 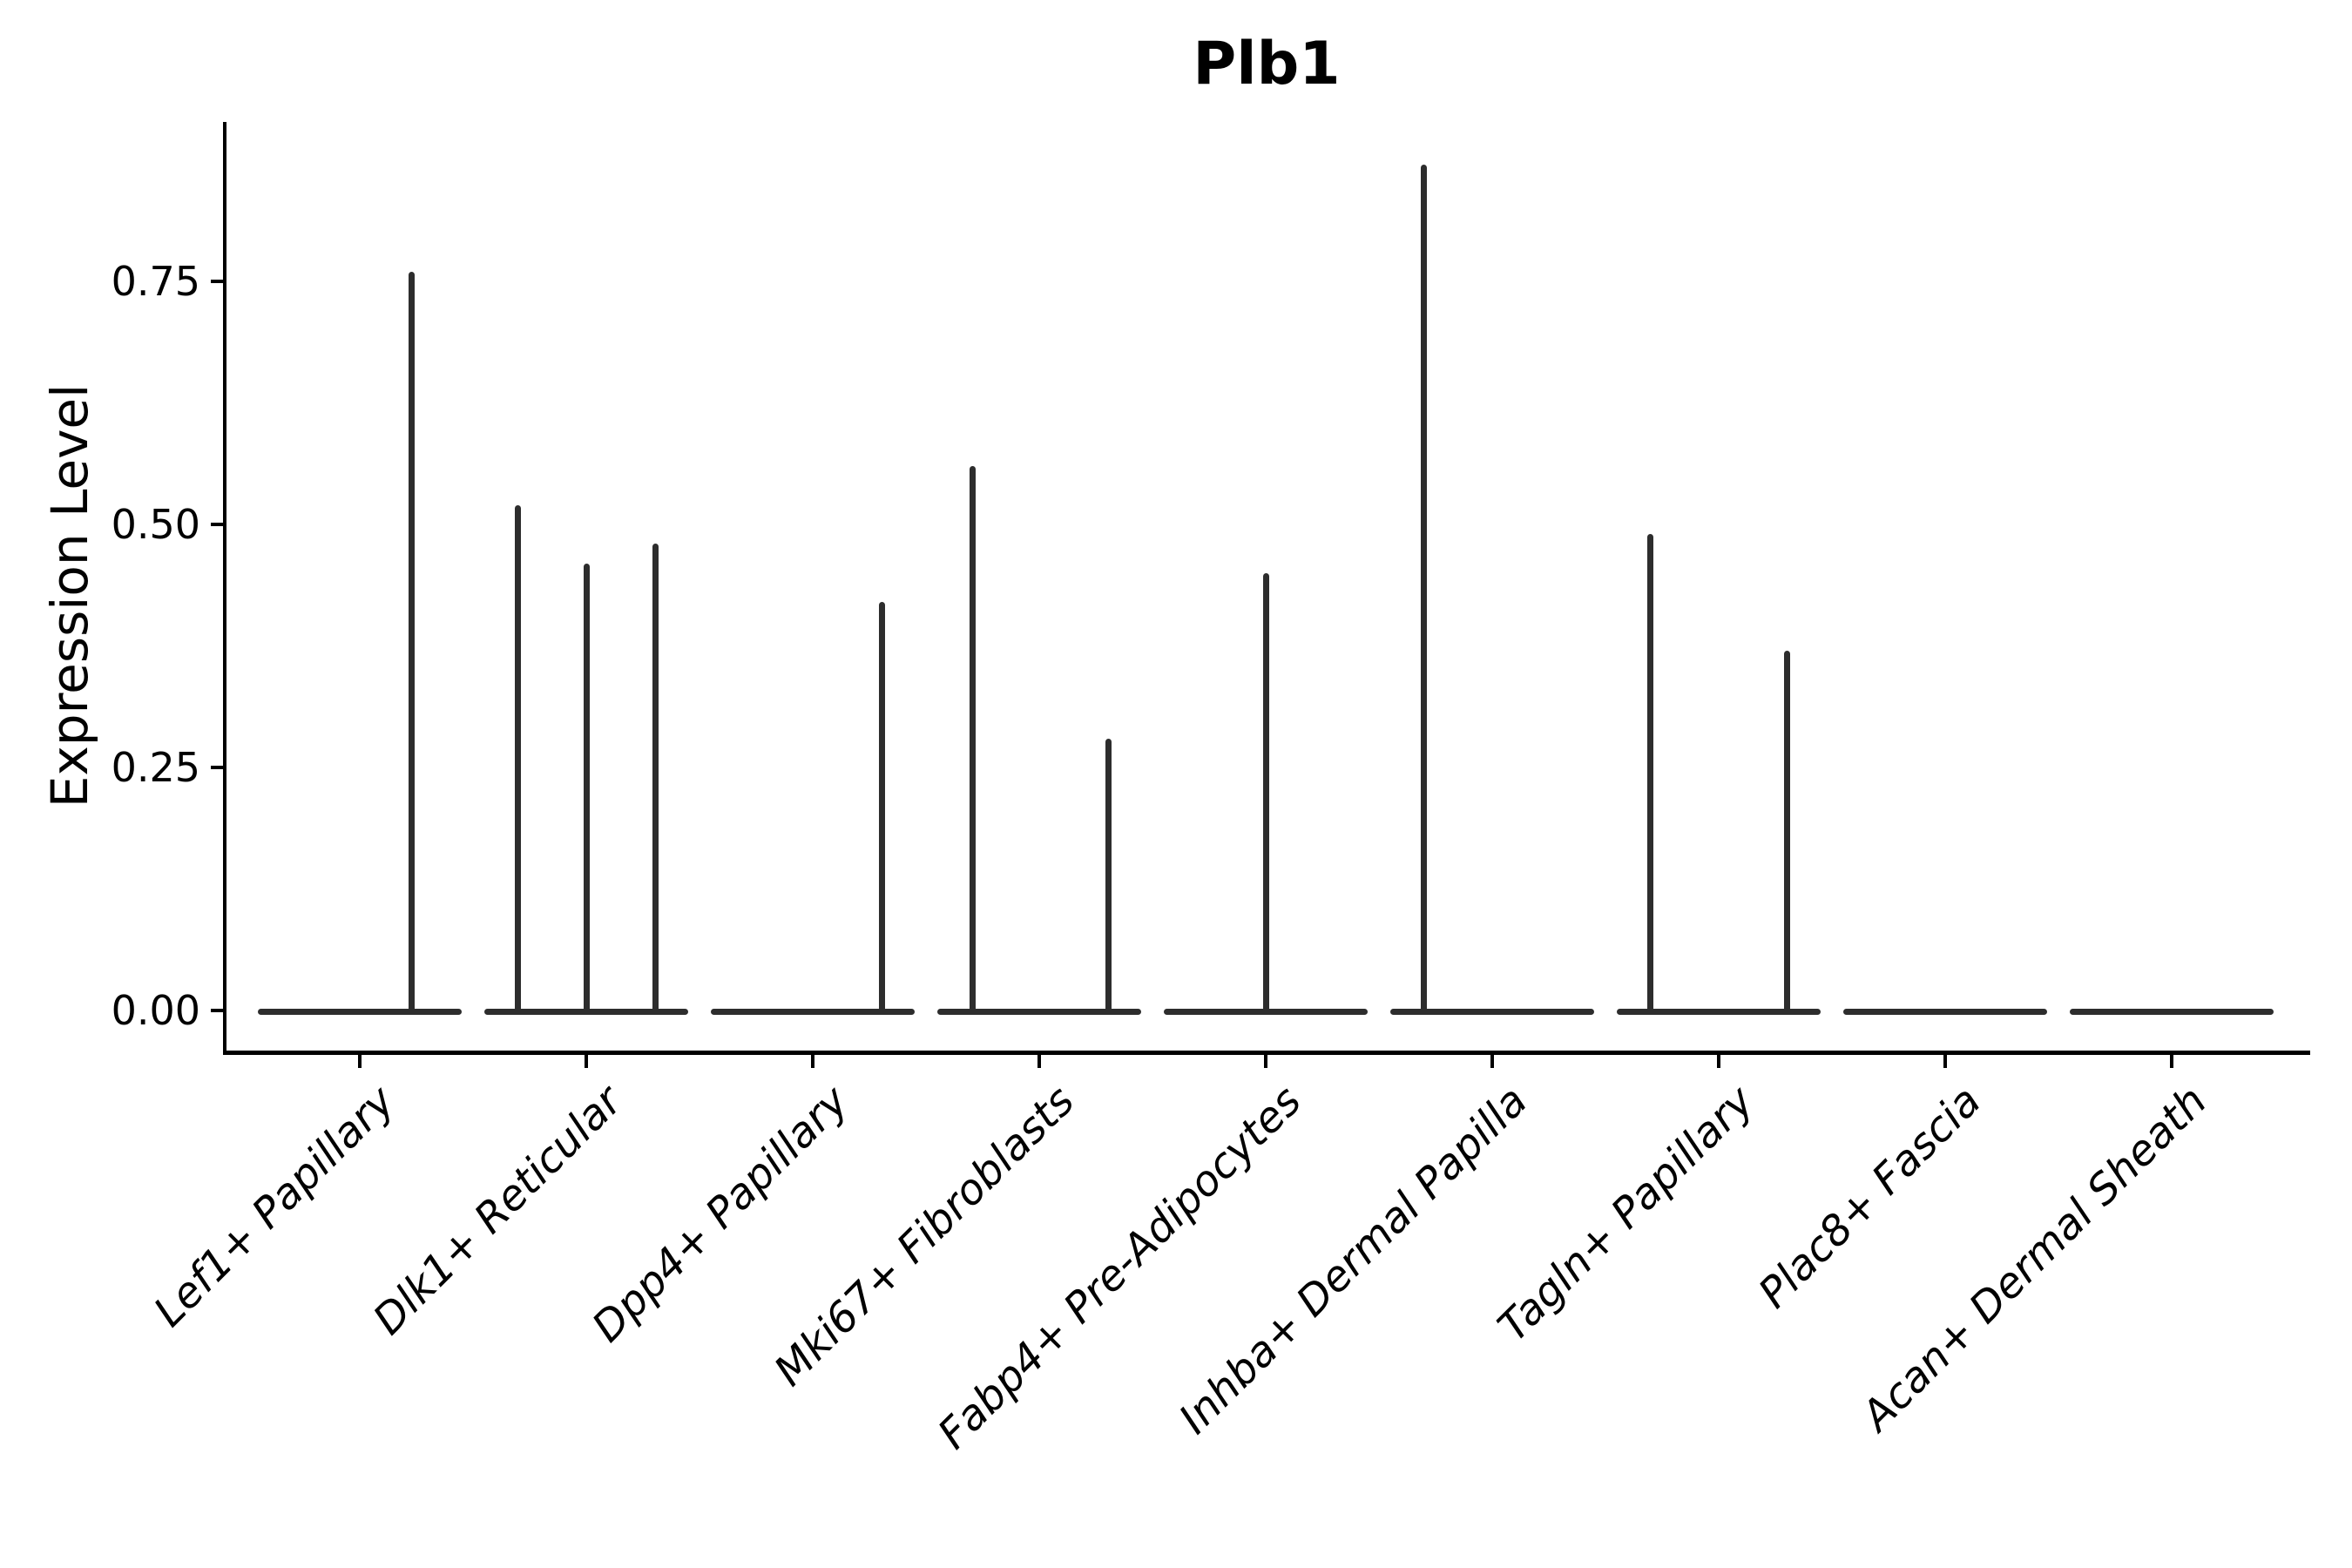 What do you see at coordinates (155, 281) in the screenshot?
I see `y-tick-label: 0.75` at bounding box center [155, 281].